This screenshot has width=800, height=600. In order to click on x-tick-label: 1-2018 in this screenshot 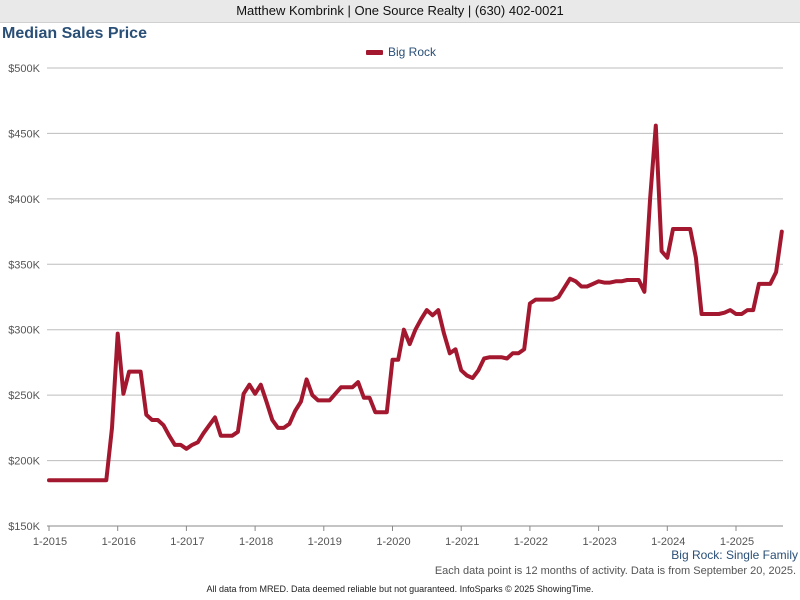, I will do `click(256, 542)`.